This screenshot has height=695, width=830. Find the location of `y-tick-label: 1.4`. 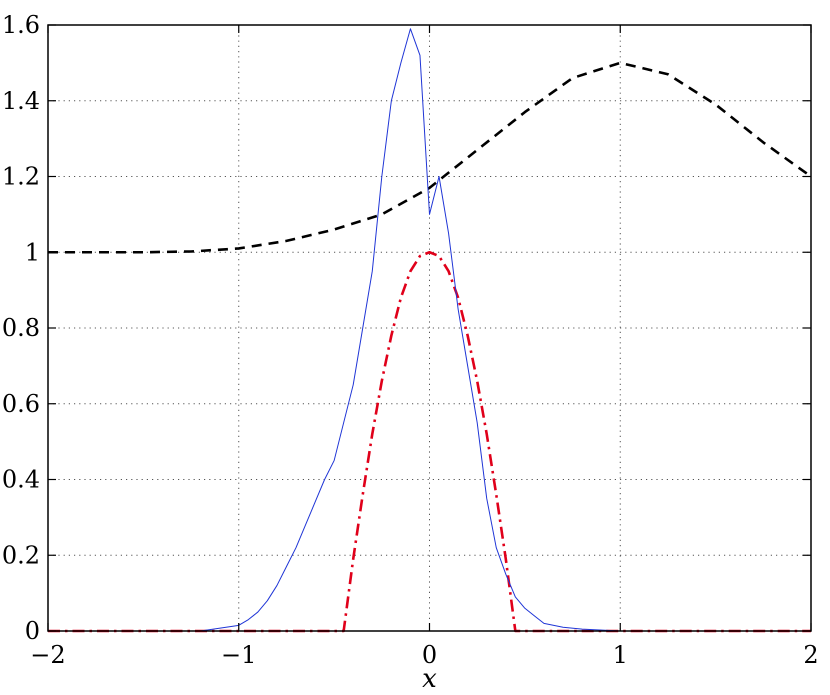

y-tick-label: 1.4 is located at coordinates (21, 101).